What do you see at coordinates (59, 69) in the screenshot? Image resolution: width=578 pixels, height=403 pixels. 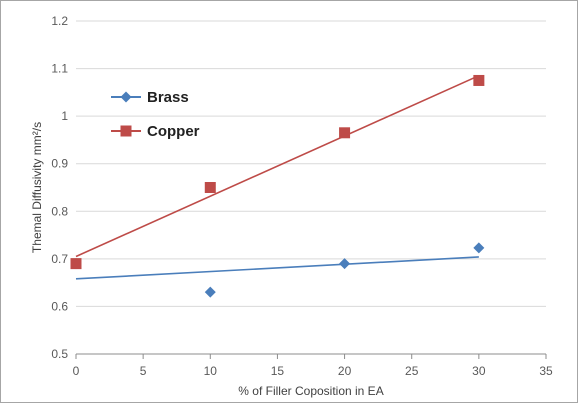 I see `y-tick-label: 1.1` at bounding box center [59, 69].